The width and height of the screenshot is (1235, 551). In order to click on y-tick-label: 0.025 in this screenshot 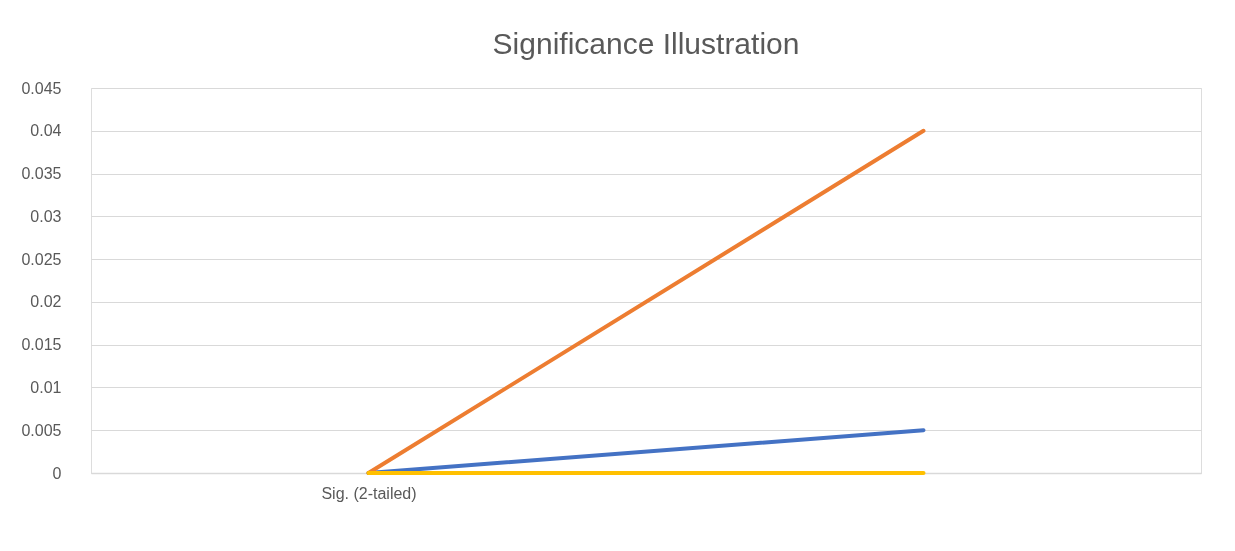, I will do `click(41, 259)`.